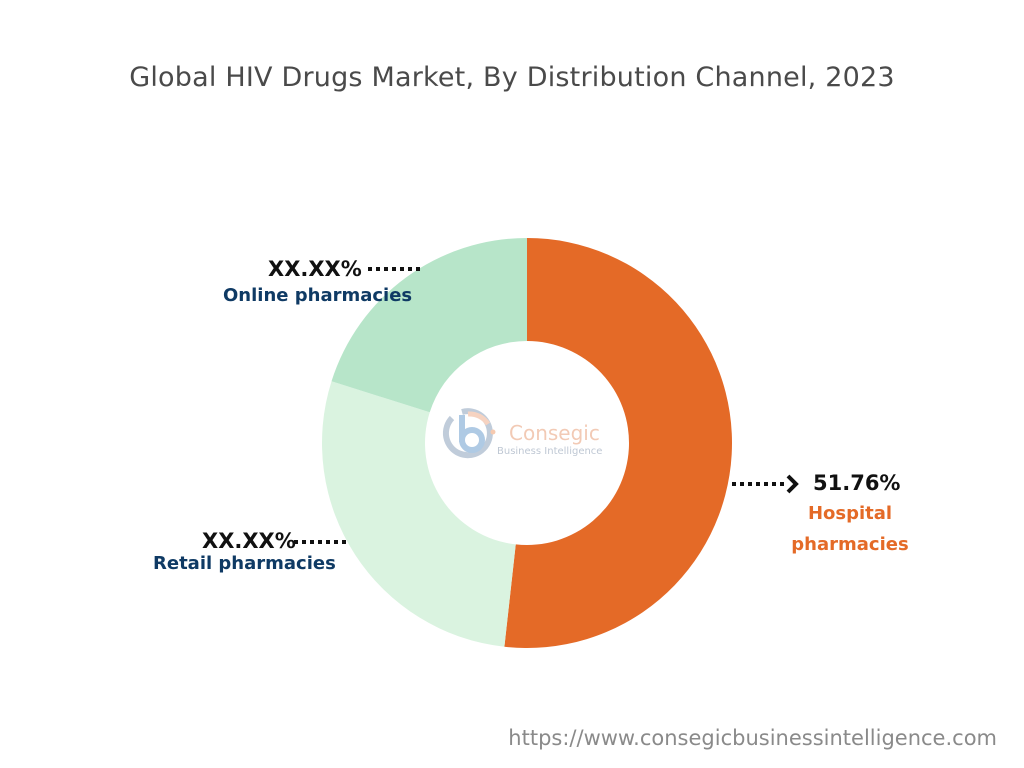 The image size is (1024, 768). I want to click on online-pct-label: XX.XX%, so click(315, 269).